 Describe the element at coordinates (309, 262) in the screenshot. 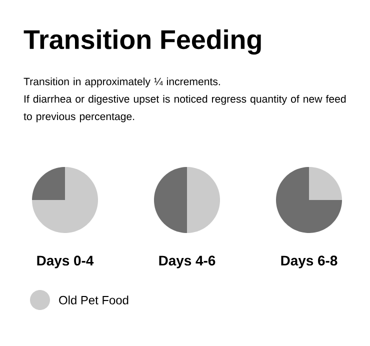

I see `text: Days 6-8` at that location.